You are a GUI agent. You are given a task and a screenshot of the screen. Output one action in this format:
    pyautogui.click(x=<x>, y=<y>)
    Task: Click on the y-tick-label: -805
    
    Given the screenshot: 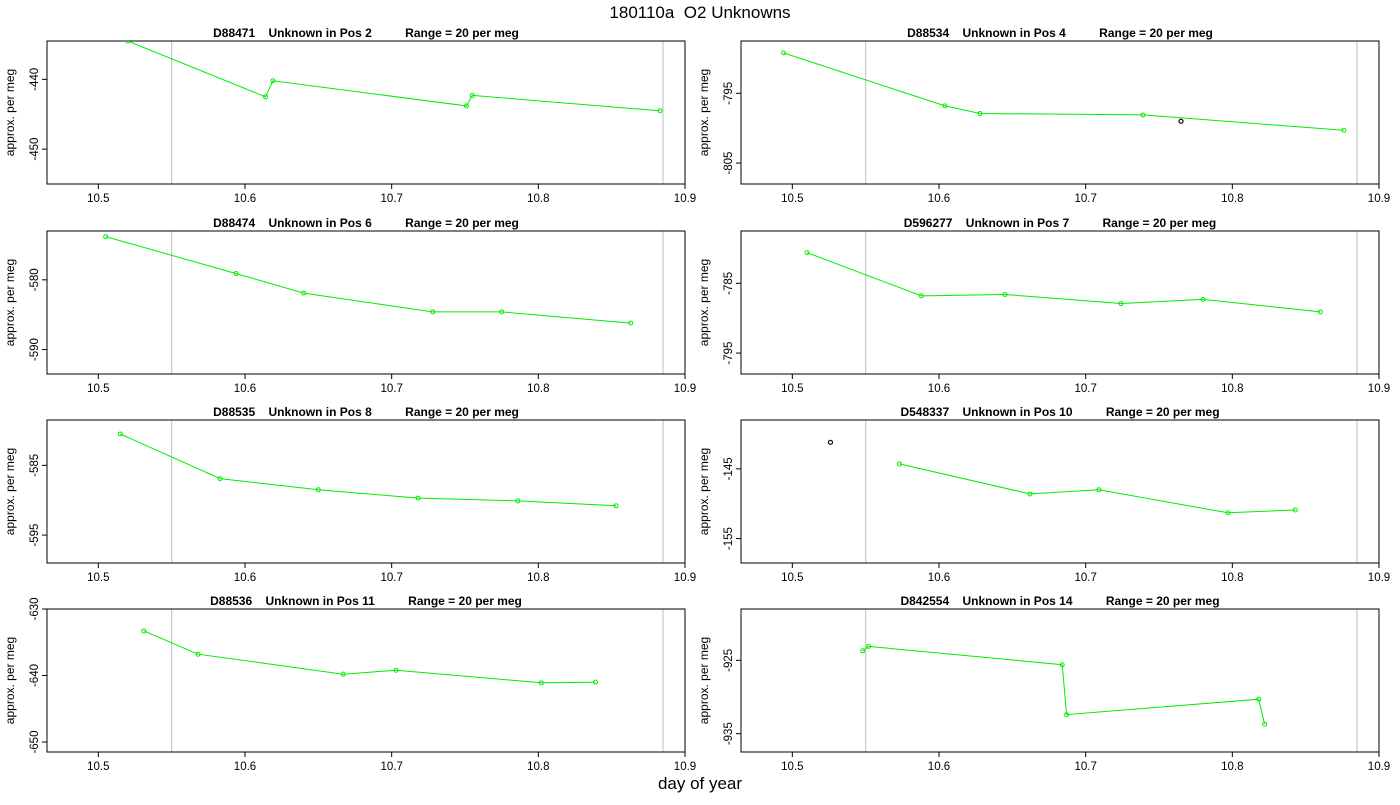 What is the action you would take?
    pyautogui.click(x=729, y=163)
    